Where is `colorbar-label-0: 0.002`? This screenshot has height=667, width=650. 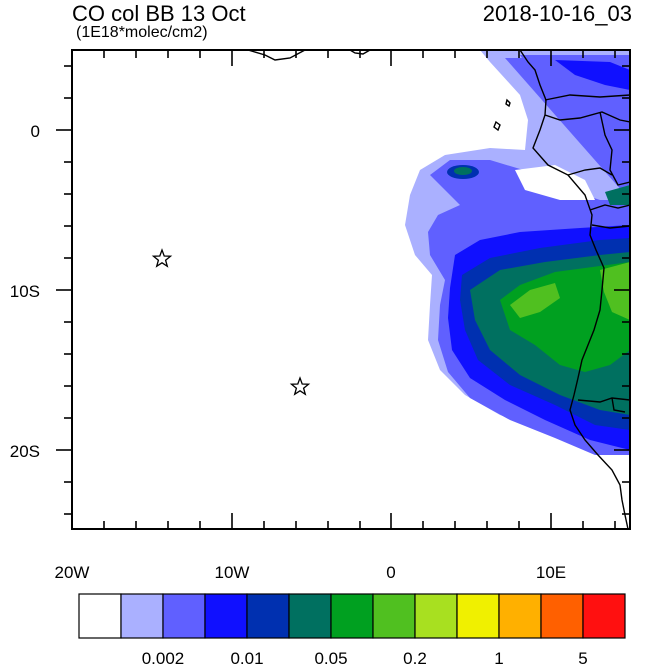
colorbar-label-0: 0.002 is located at coordinates (163, 658).